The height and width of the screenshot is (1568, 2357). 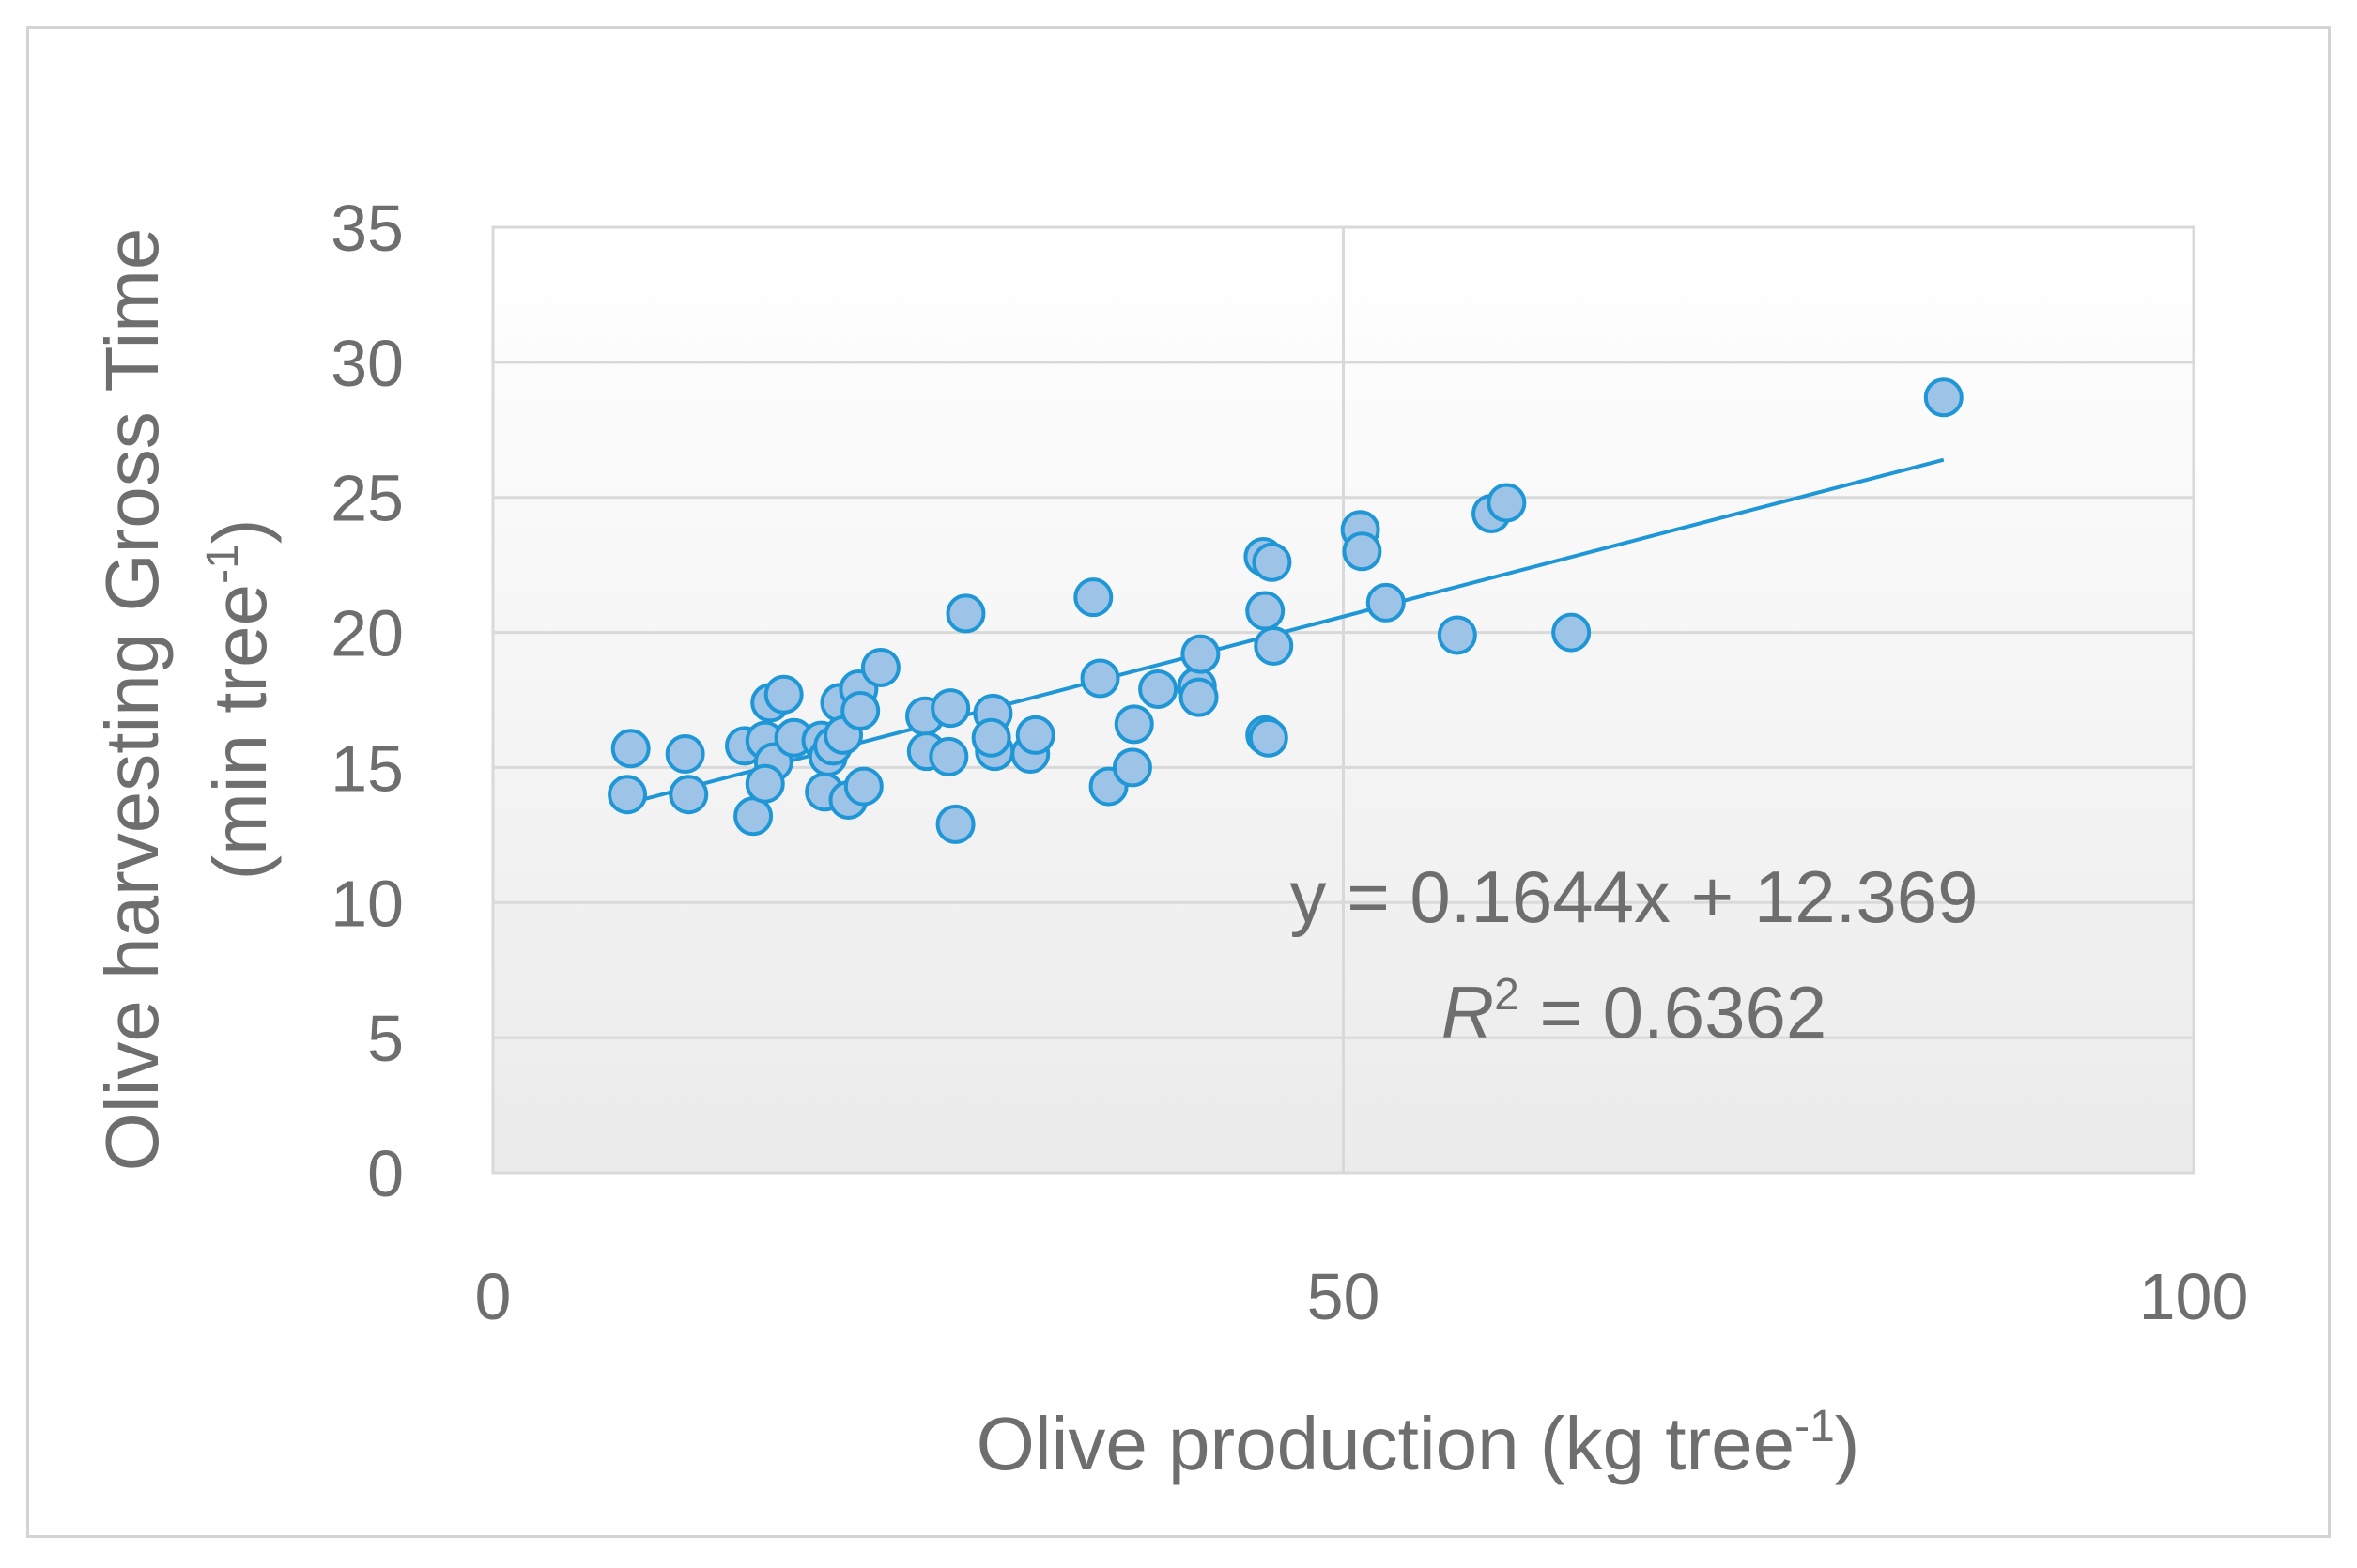 What do you see at coordinates (367, 364) in the screenshot?
I see `y-tick-label: 30` at bounding box center [367, 364].